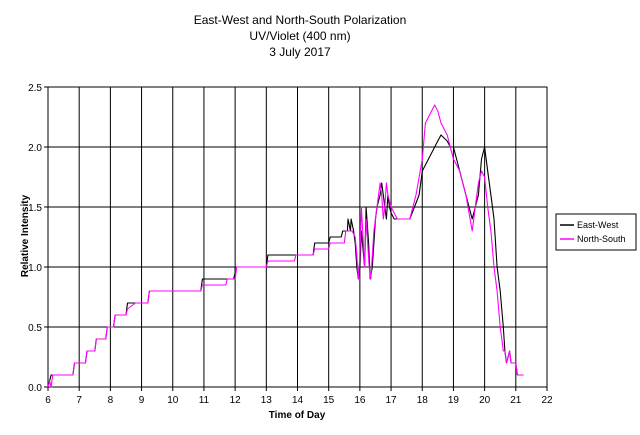 The image size is (640, 435). What do you see at coordinates (236, 400) in the screenshot?
I see `x-tick-label: 12` at bounding box center [236, 400].